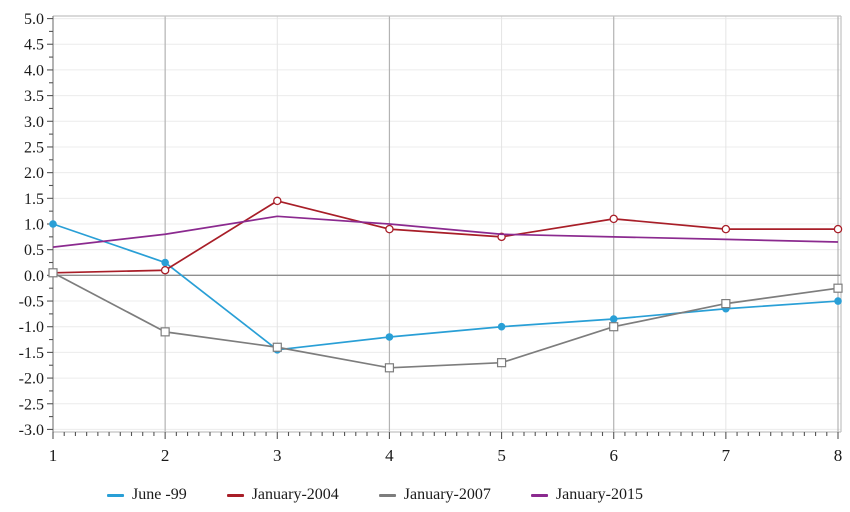  Describe the element at coordinates (295, 494) in the screenshot. I see `legend-label-january-2004: January-2004` at that location.